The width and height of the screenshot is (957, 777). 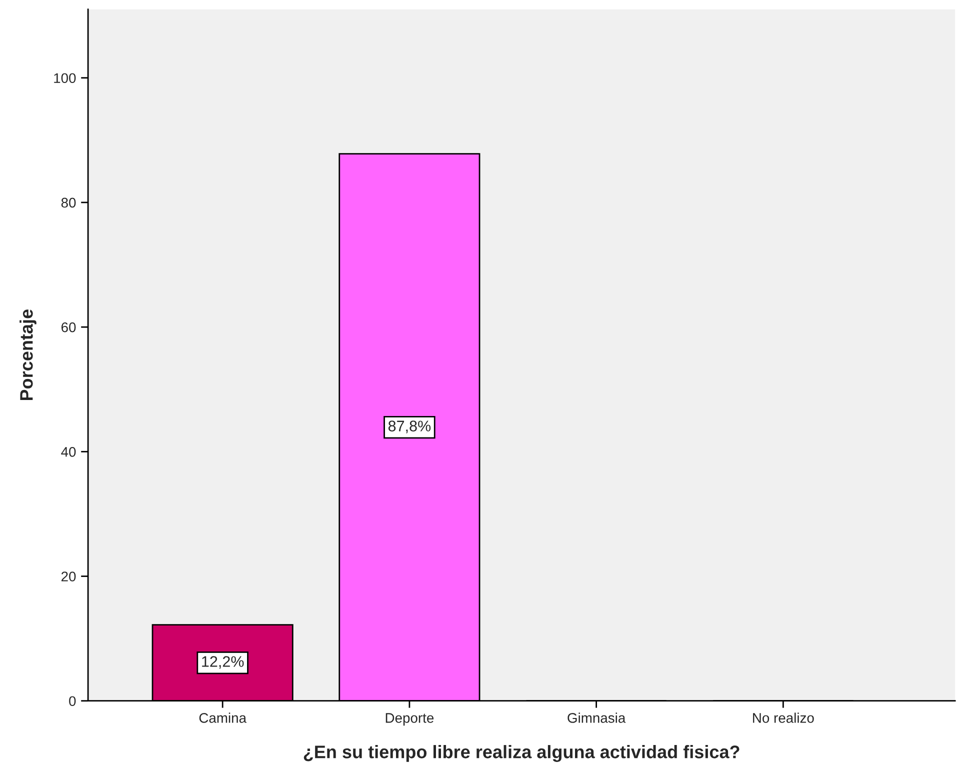 I want to click on x-axis-title: ¿En su tiempo libre realiza alguna actividad fisica?, so click(x=522, y=753).